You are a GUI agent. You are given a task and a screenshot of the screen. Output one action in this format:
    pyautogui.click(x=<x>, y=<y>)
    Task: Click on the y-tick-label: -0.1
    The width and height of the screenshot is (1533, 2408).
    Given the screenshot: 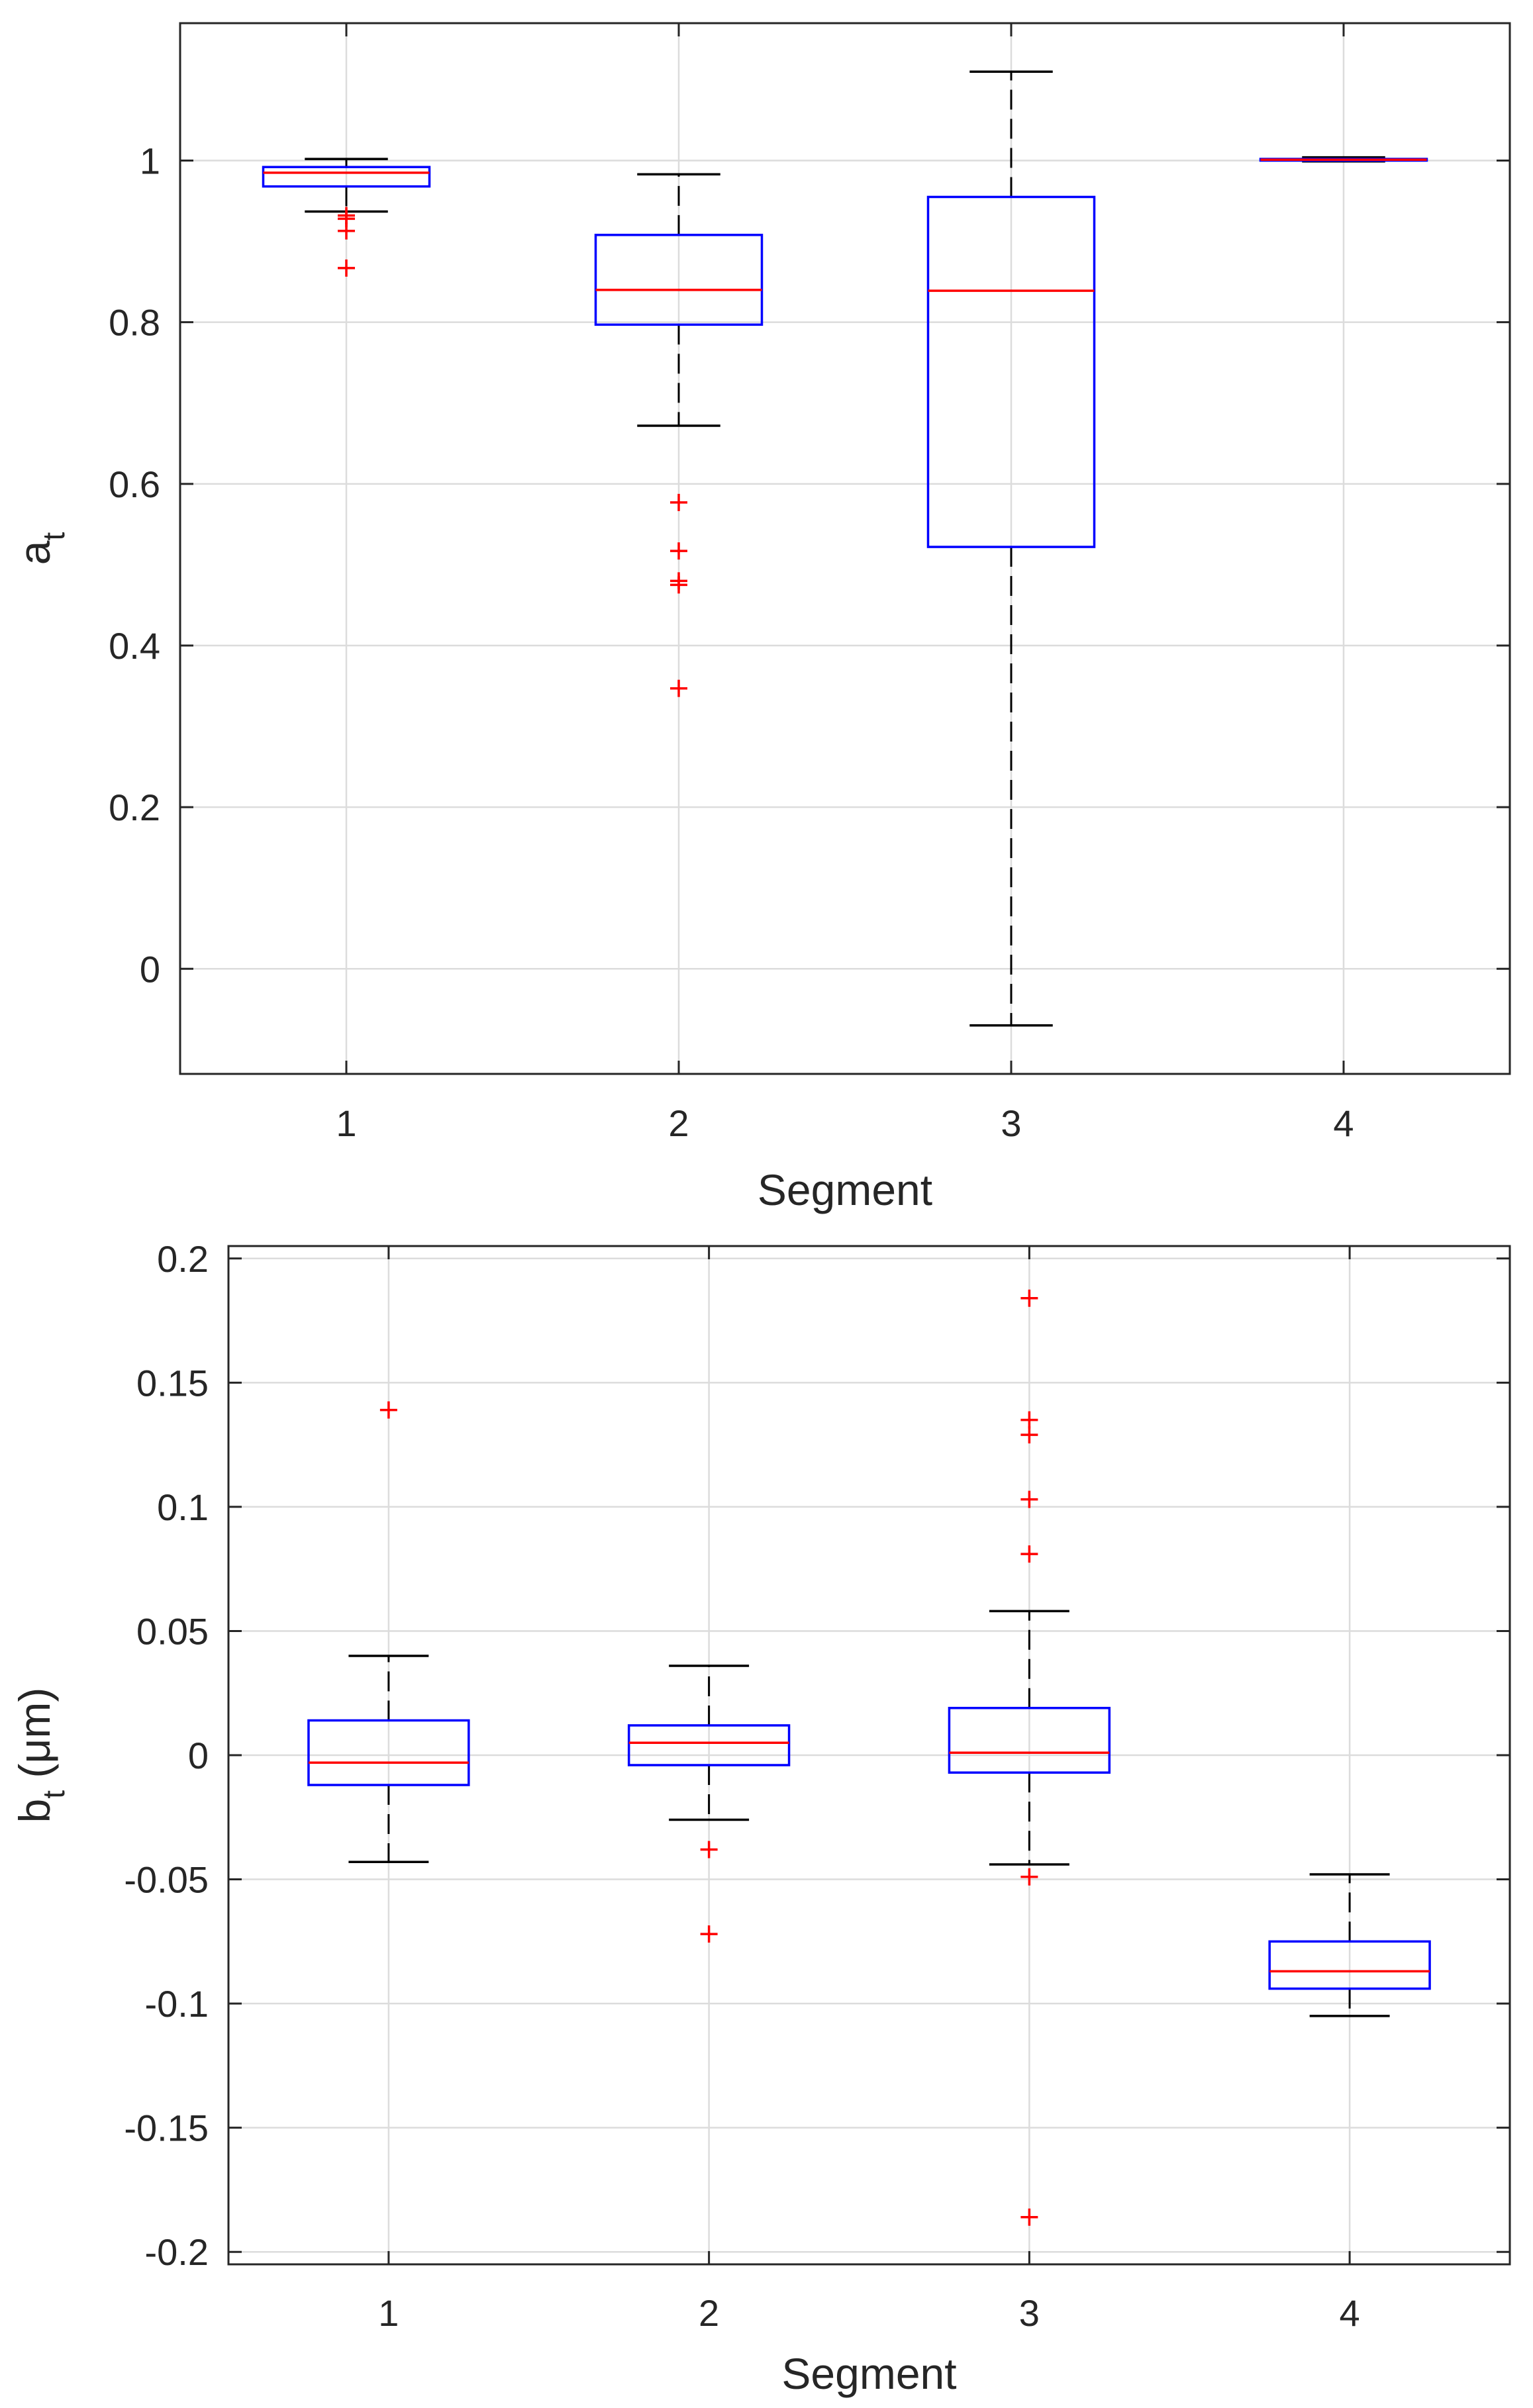 What is the action you would take?
    pyautogui.click(x=177, y=2004)
    